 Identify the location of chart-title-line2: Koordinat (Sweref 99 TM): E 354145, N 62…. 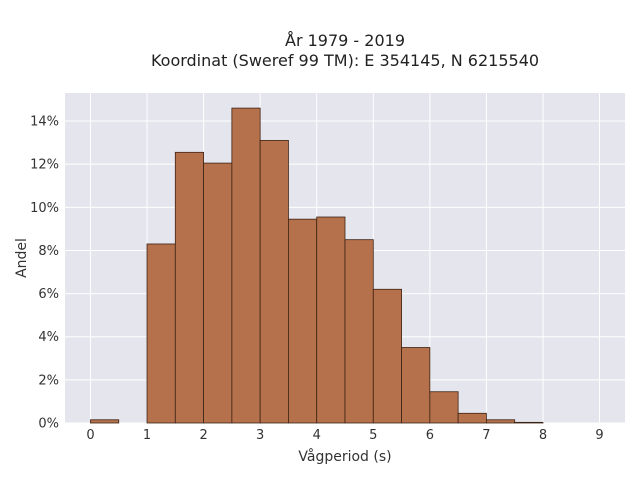
(345, 60).